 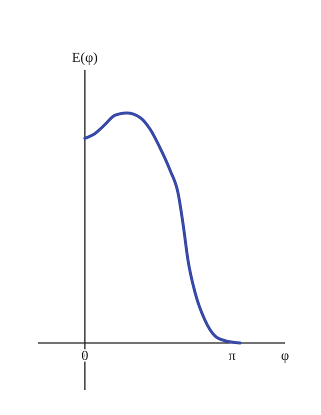 What do you see at coordinates (85, 58) in the screenshot?
I see `y-axis-title: E(φ)` at bounding box center [85, 58].